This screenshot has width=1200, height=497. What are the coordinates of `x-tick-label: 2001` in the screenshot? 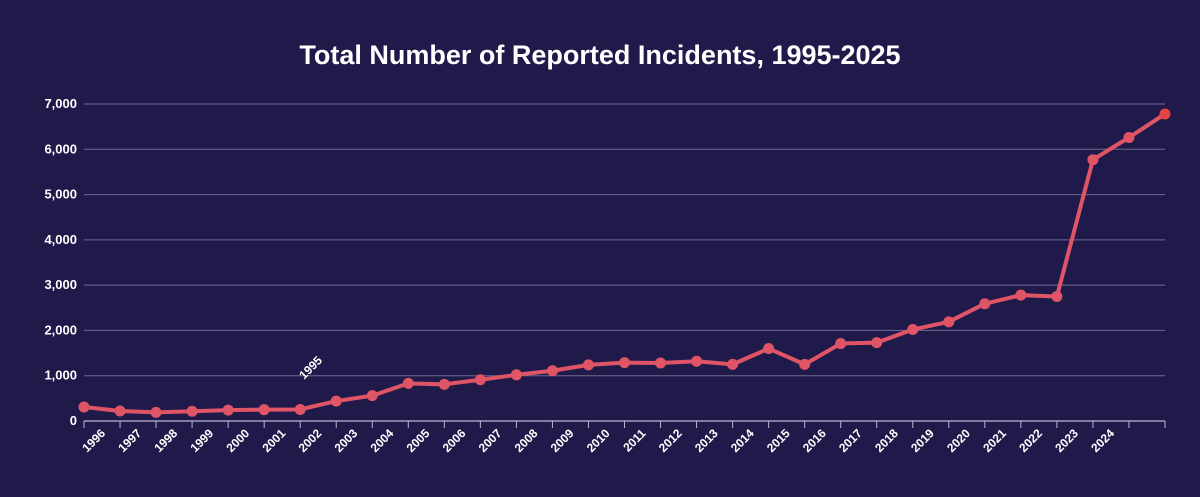 It's located at (274, 440).